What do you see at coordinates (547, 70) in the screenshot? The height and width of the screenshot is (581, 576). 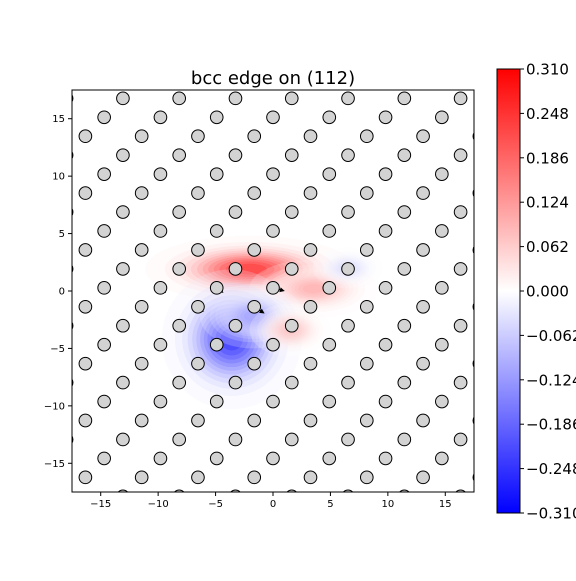 I see `colorbar-tick-label: 0.310` at bounding box center [547, 70].